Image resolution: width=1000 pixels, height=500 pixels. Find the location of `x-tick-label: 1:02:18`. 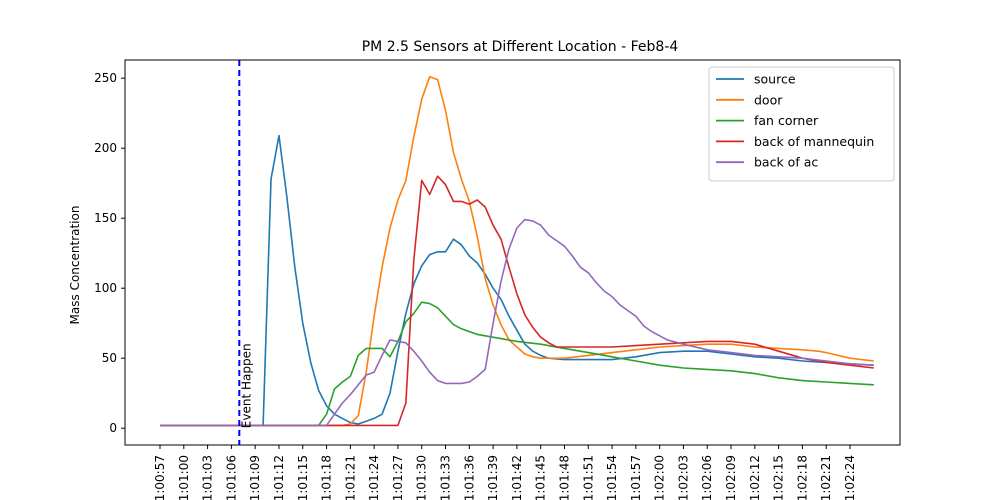

x-tick-label: 1:02:18 is located at coordinates (802, 477).